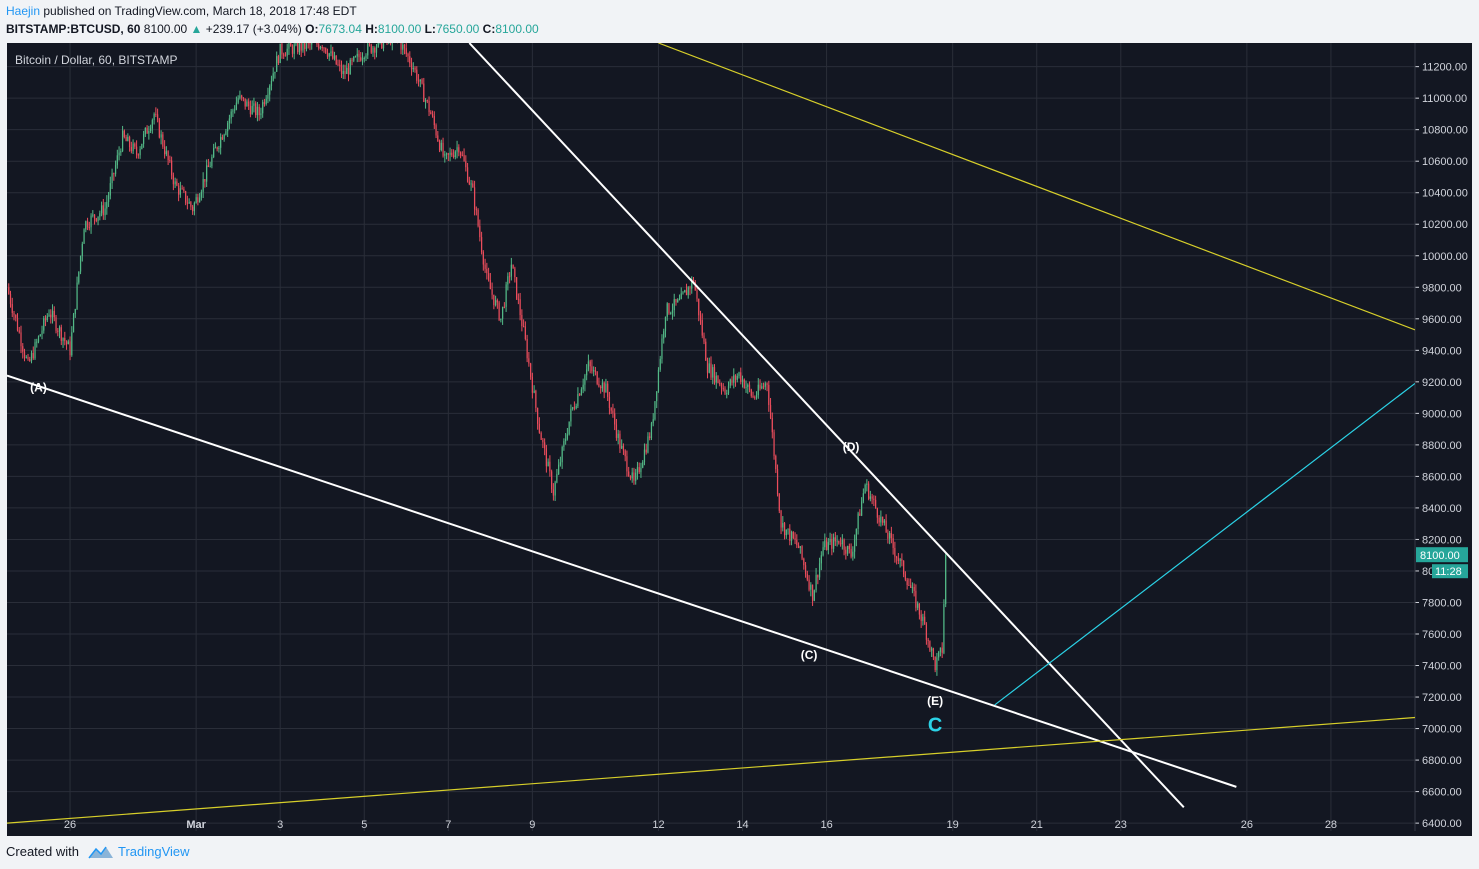 The image size is (1479, 869). Describe the element at coordinates (196, 825) in the screenshot. I see `x-tick-label: Mar` at that location.